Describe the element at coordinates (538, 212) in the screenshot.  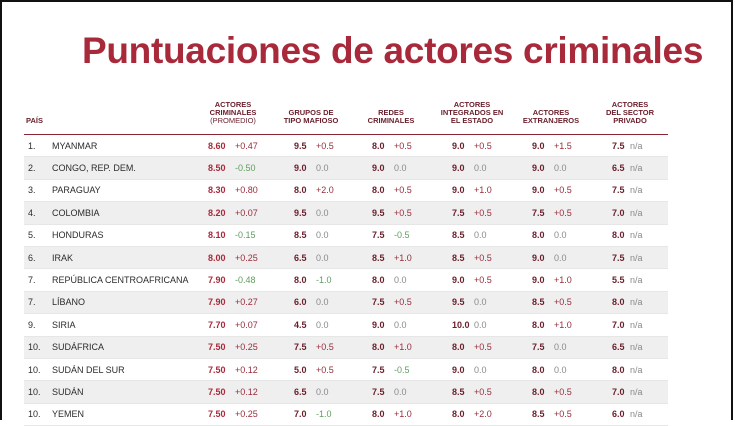
I see `cell-foreign-score: 7.5` at that location.